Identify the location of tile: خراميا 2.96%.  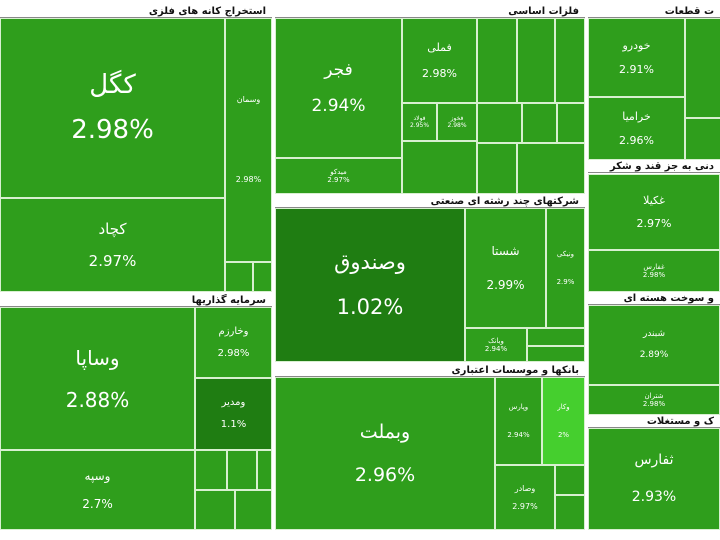
(636, 128).